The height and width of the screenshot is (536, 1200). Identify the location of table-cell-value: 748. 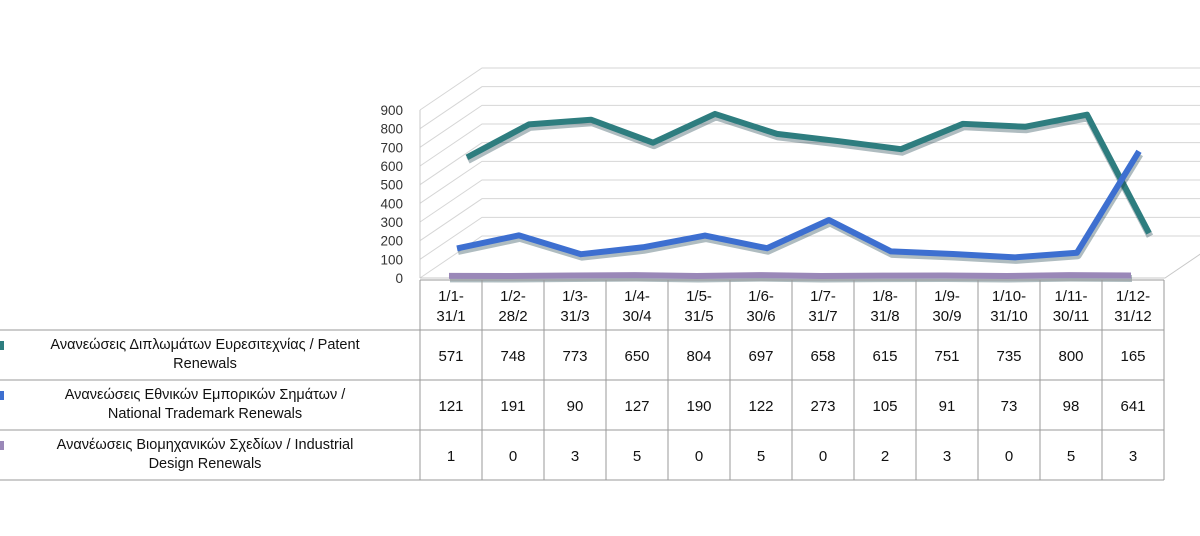
(512, 356).